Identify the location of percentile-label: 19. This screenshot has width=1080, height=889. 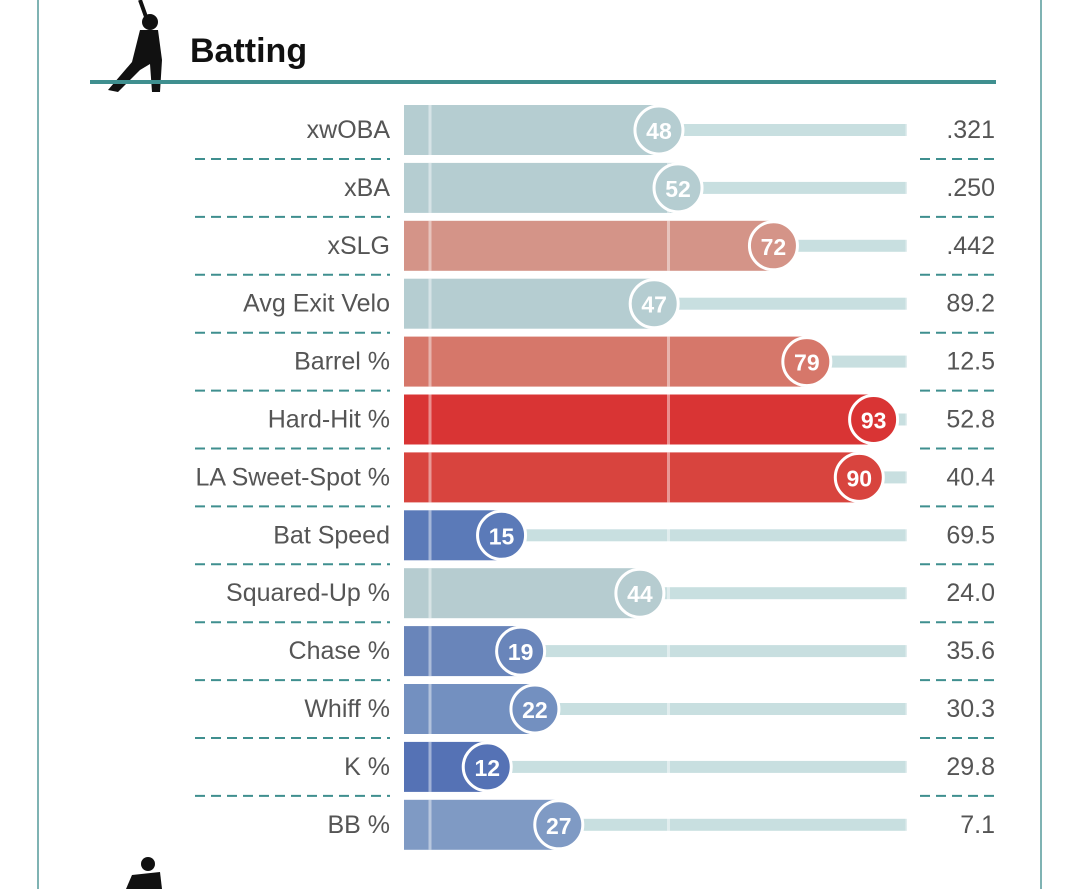
(521, 652).